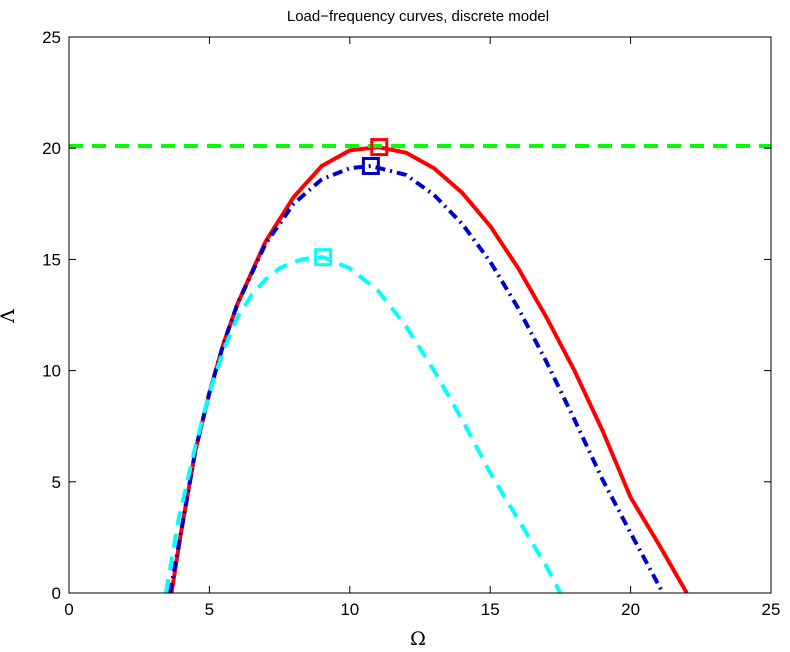 The image size is (790, 652). What do you see at coordinates (490, 609) in the screenshot?
I see `x-tick-label: 15` at bounding box center [490, 609].